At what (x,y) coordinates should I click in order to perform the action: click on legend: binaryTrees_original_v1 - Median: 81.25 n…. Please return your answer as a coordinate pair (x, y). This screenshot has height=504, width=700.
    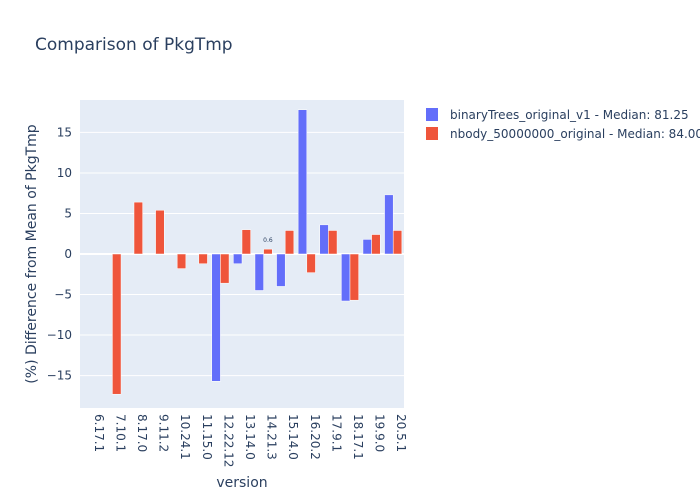
    Looking at the image, I should click on (563, 124).